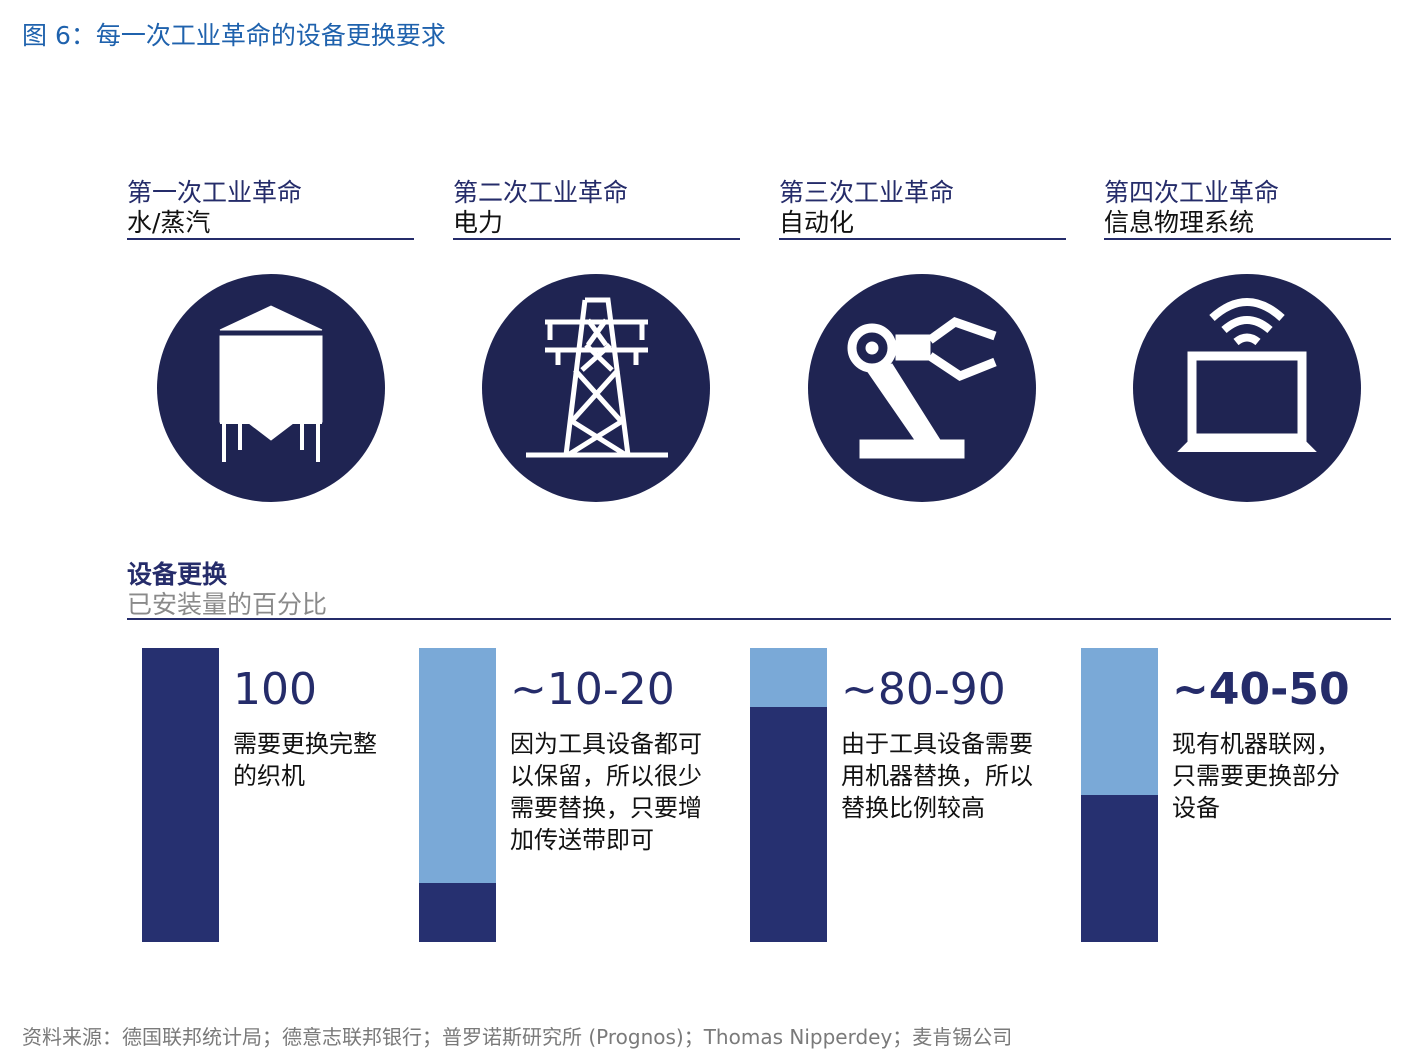 The image size is (1419, 1064). What do you see at coordinates (169, 222) in the screenshot?
I see `era-subtitle: 水/蒸汽` at bounding box center [169, 222].